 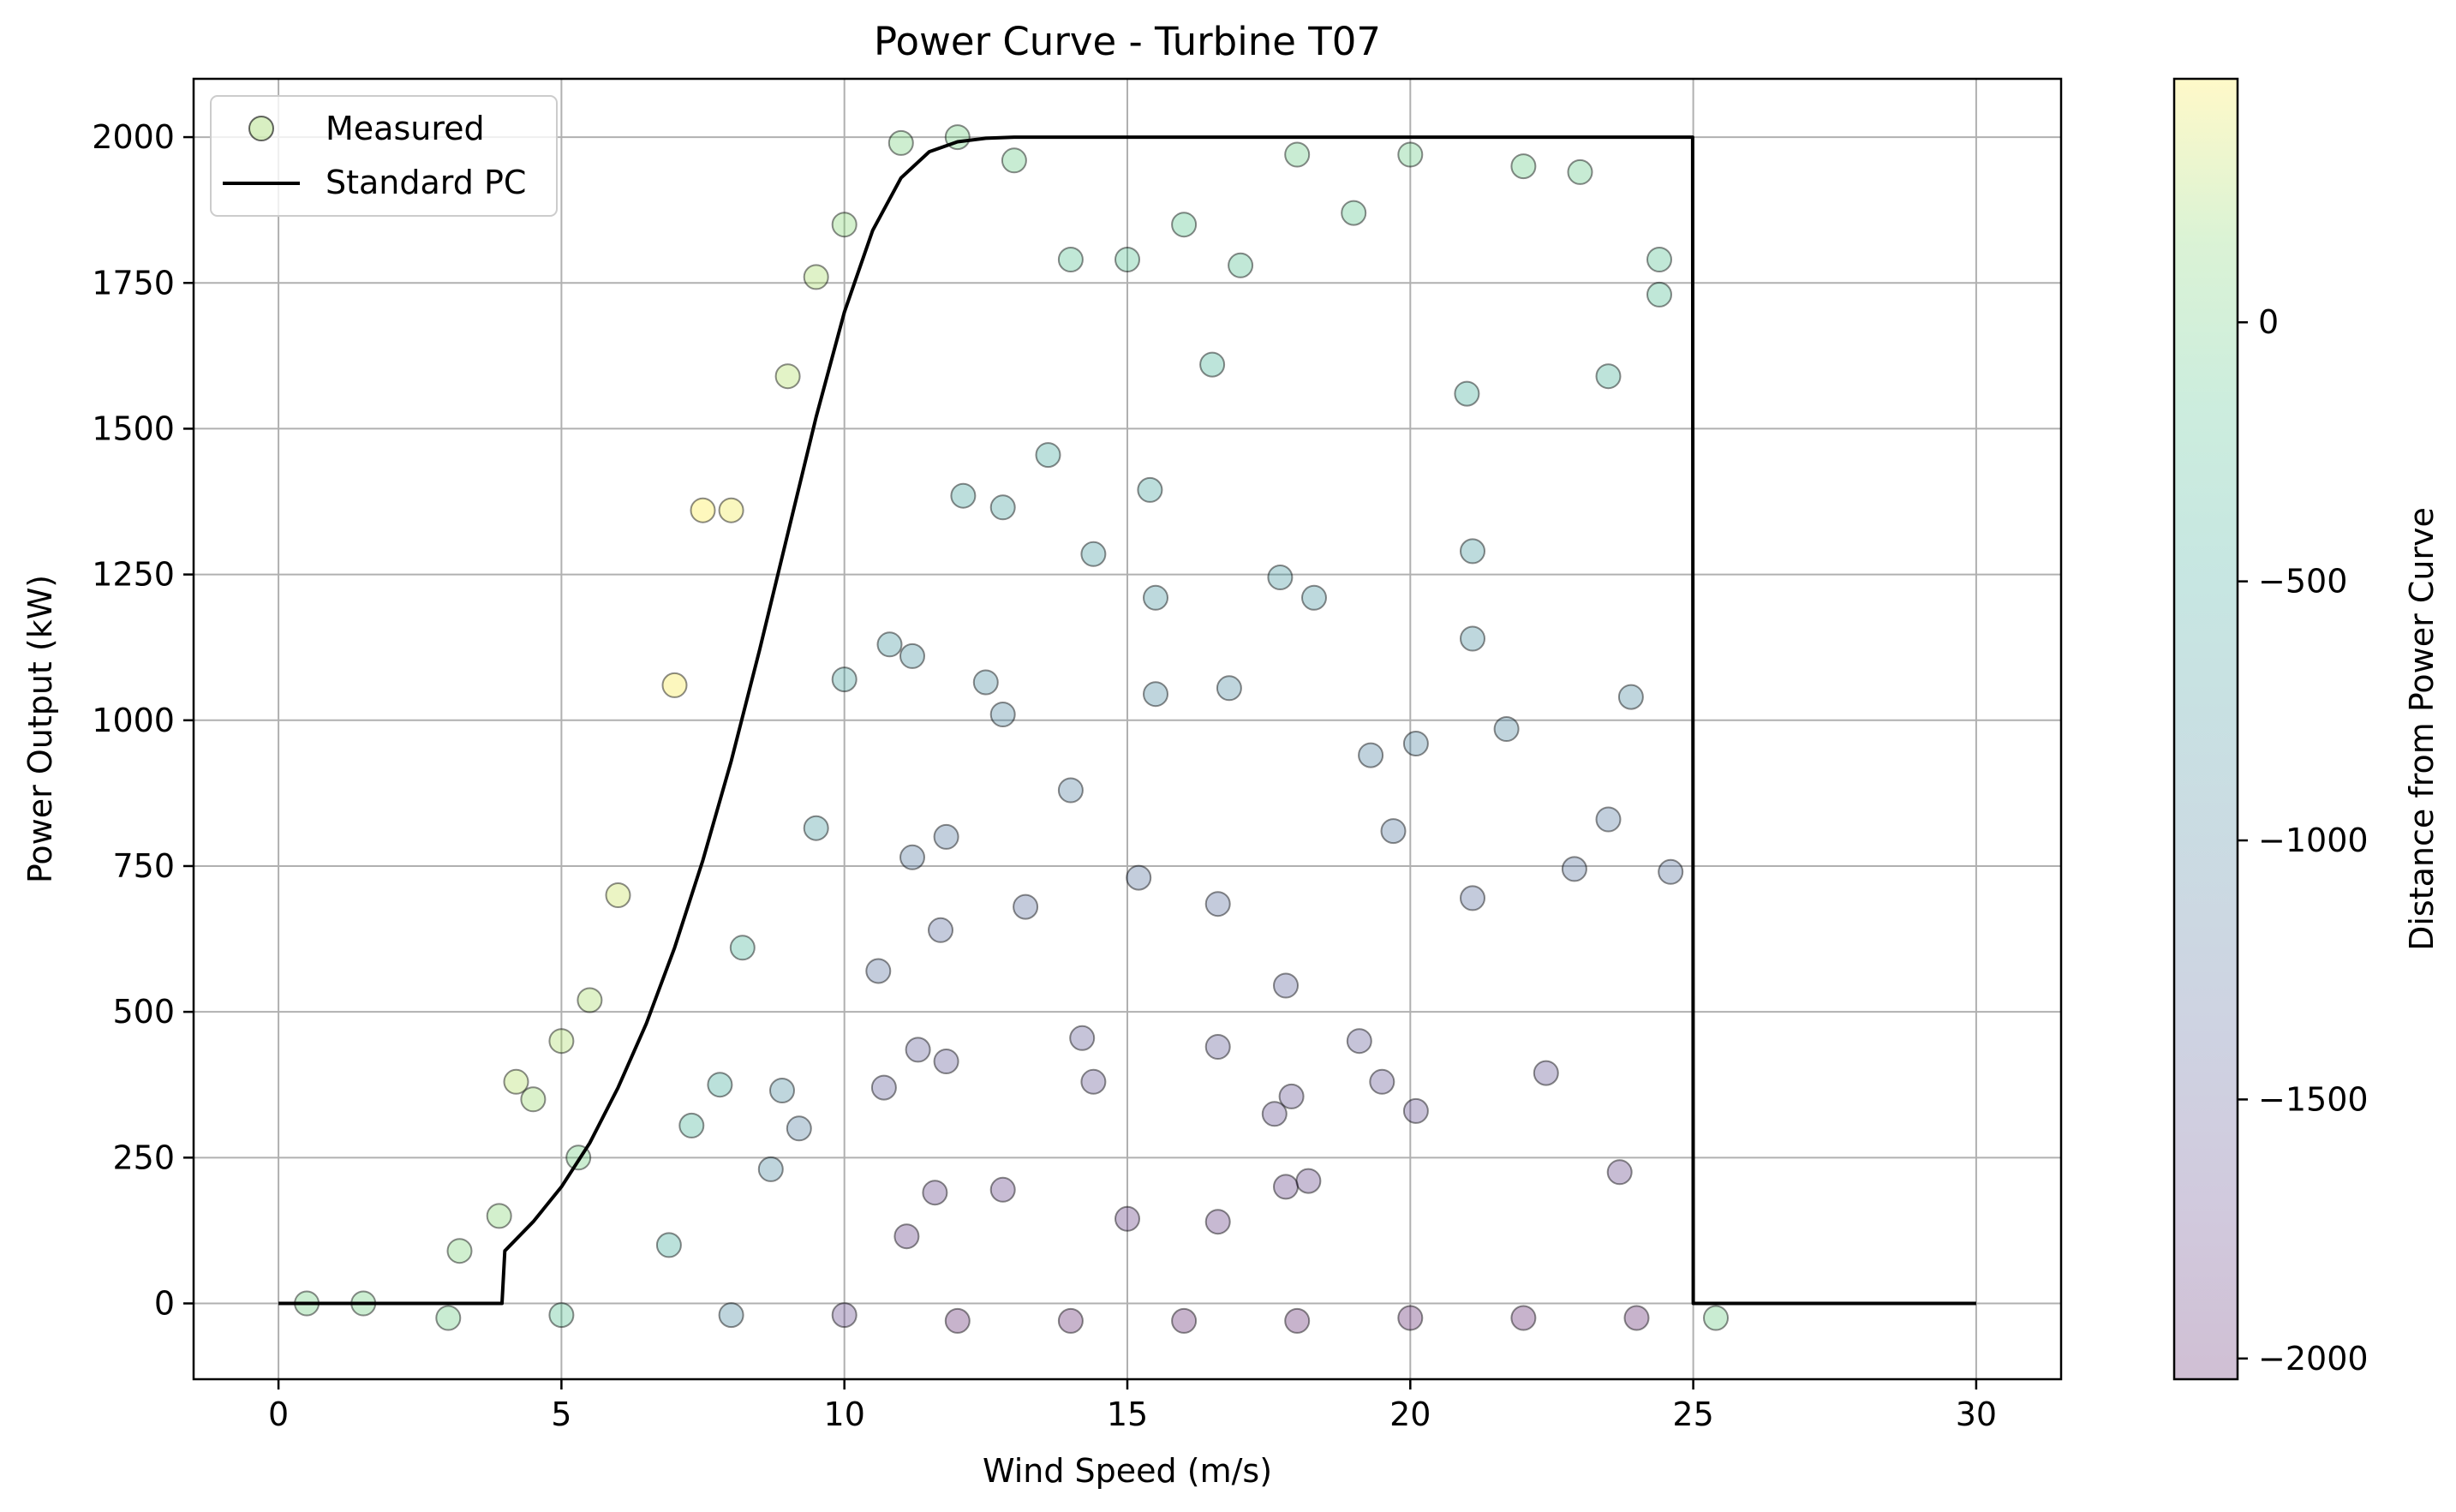 What do you see at coordinates (278, 1414) in the screenshot?
I see `x-tick-label: 0` at bounding box center [278, 1414].